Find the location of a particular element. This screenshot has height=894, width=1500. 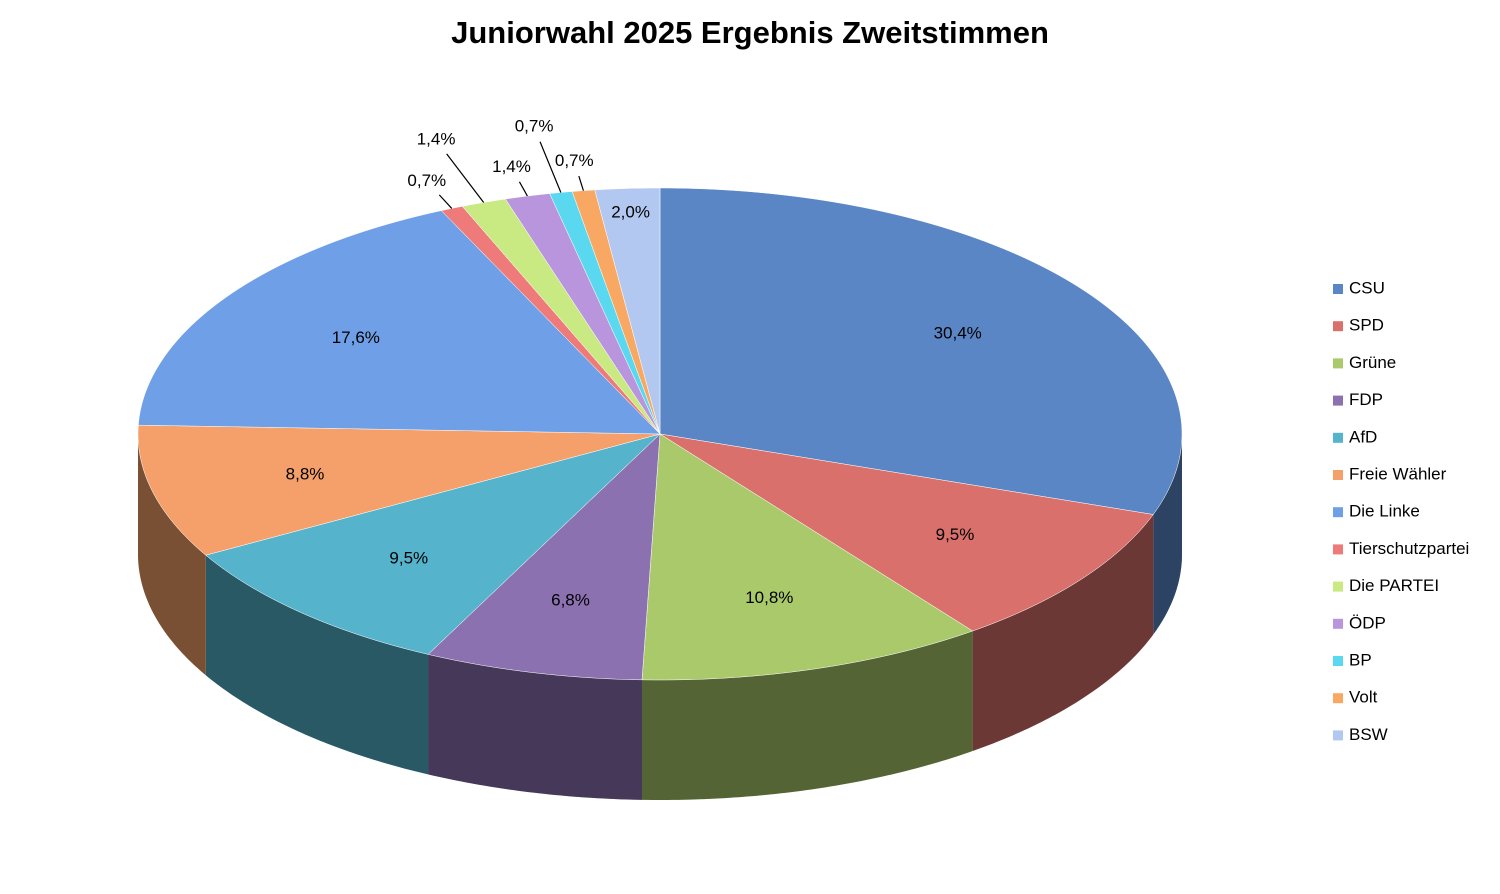

data-label: 17,6% is located at coordinates (356, 337).